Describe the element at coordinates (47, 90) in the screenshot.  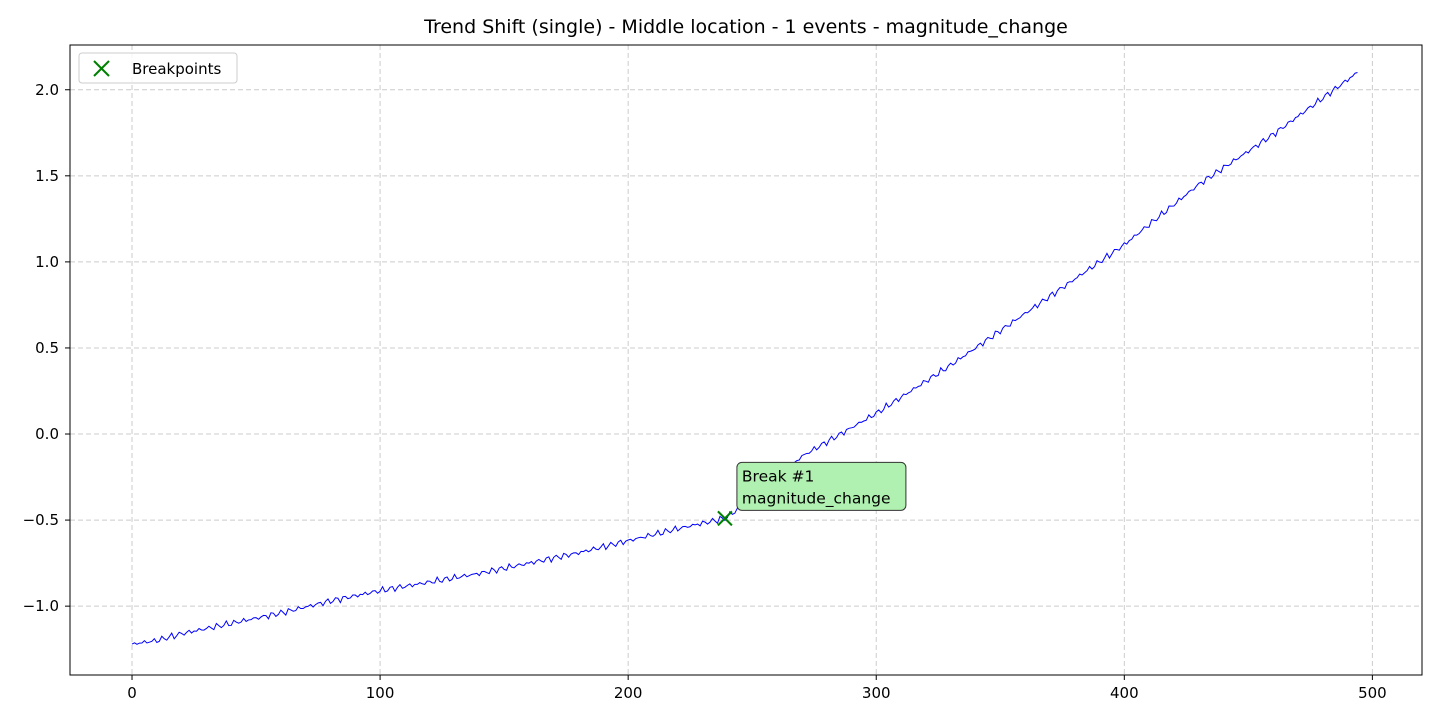
I see `y-tick-label: 2.0` at that location.